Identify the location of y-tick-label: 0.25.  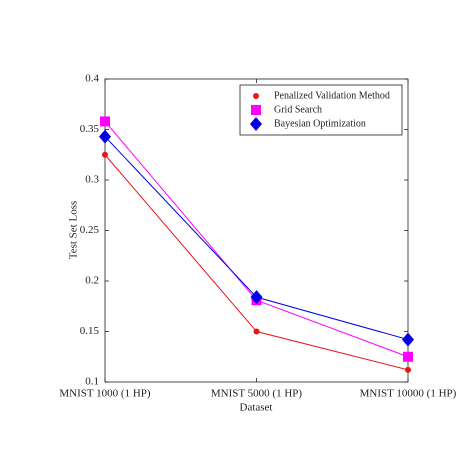
(90, 230).